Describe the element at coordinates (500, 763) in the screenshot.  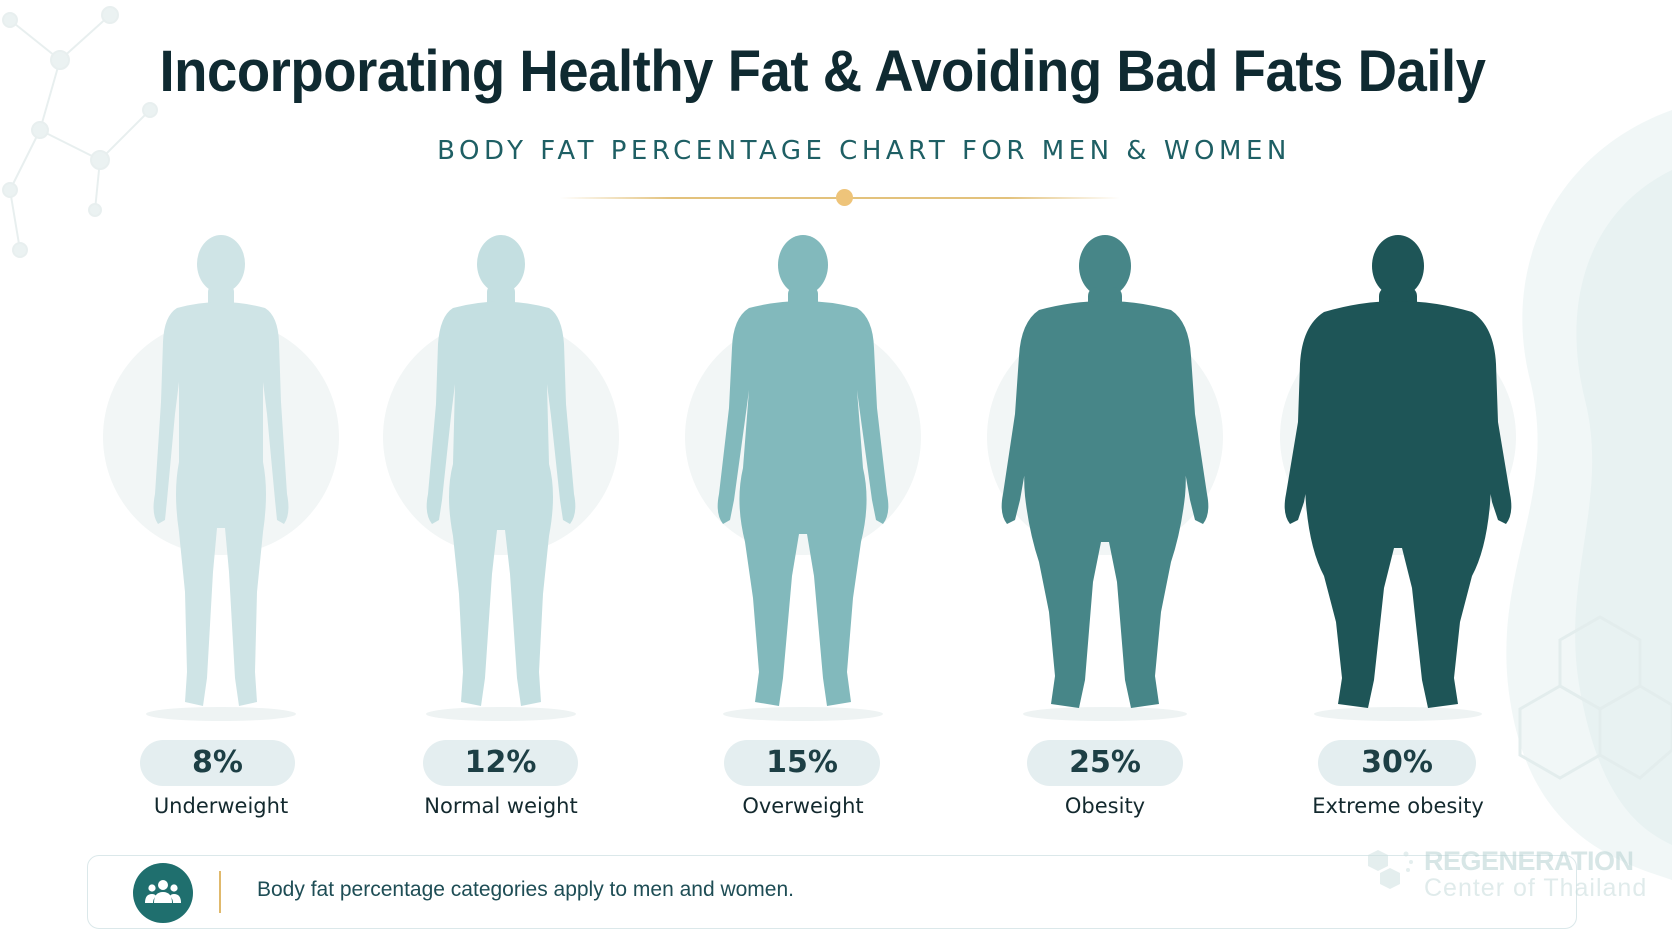
I see `fat-percent-badge: 12%` at that location.